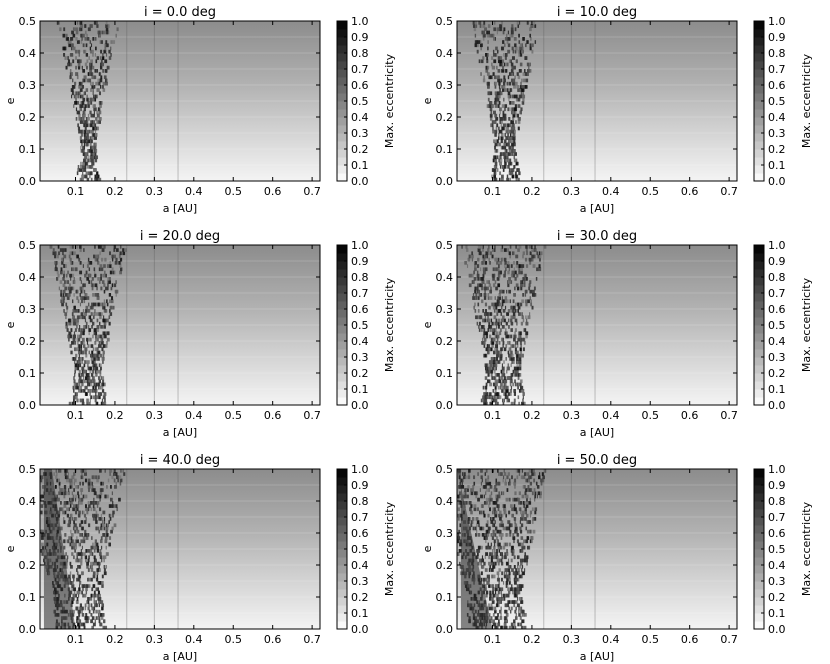  I want to click on x-tick-label: 0.1, so click(76, 639).